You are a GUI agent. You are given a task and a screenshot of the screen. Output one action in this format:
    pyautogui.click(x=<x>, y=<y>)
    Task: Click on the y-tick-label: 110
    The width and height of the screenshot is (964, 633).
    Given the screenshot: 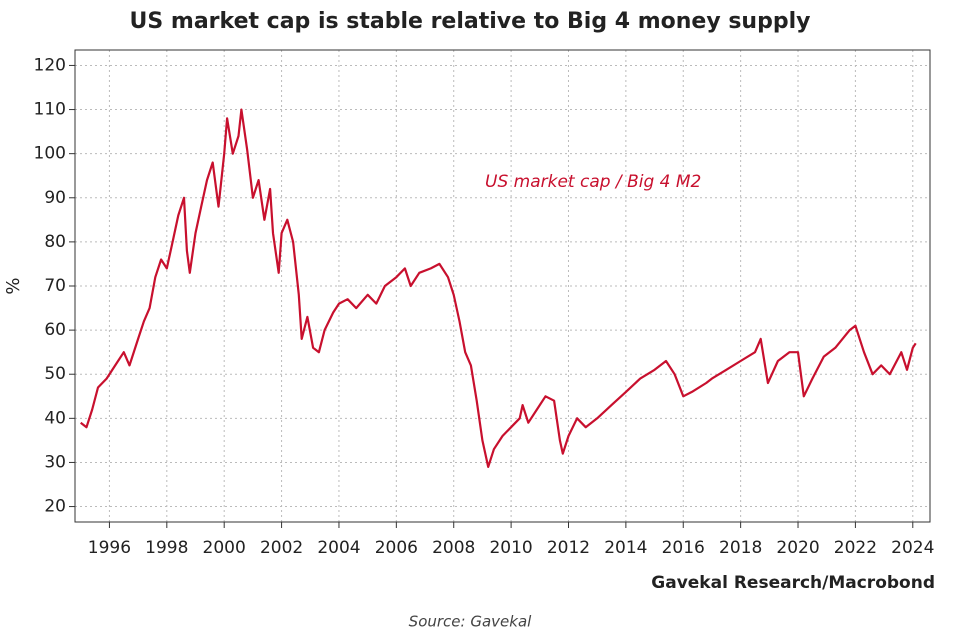 What is the action you would take?
    pyautogui.click(x=50, y=110)
    